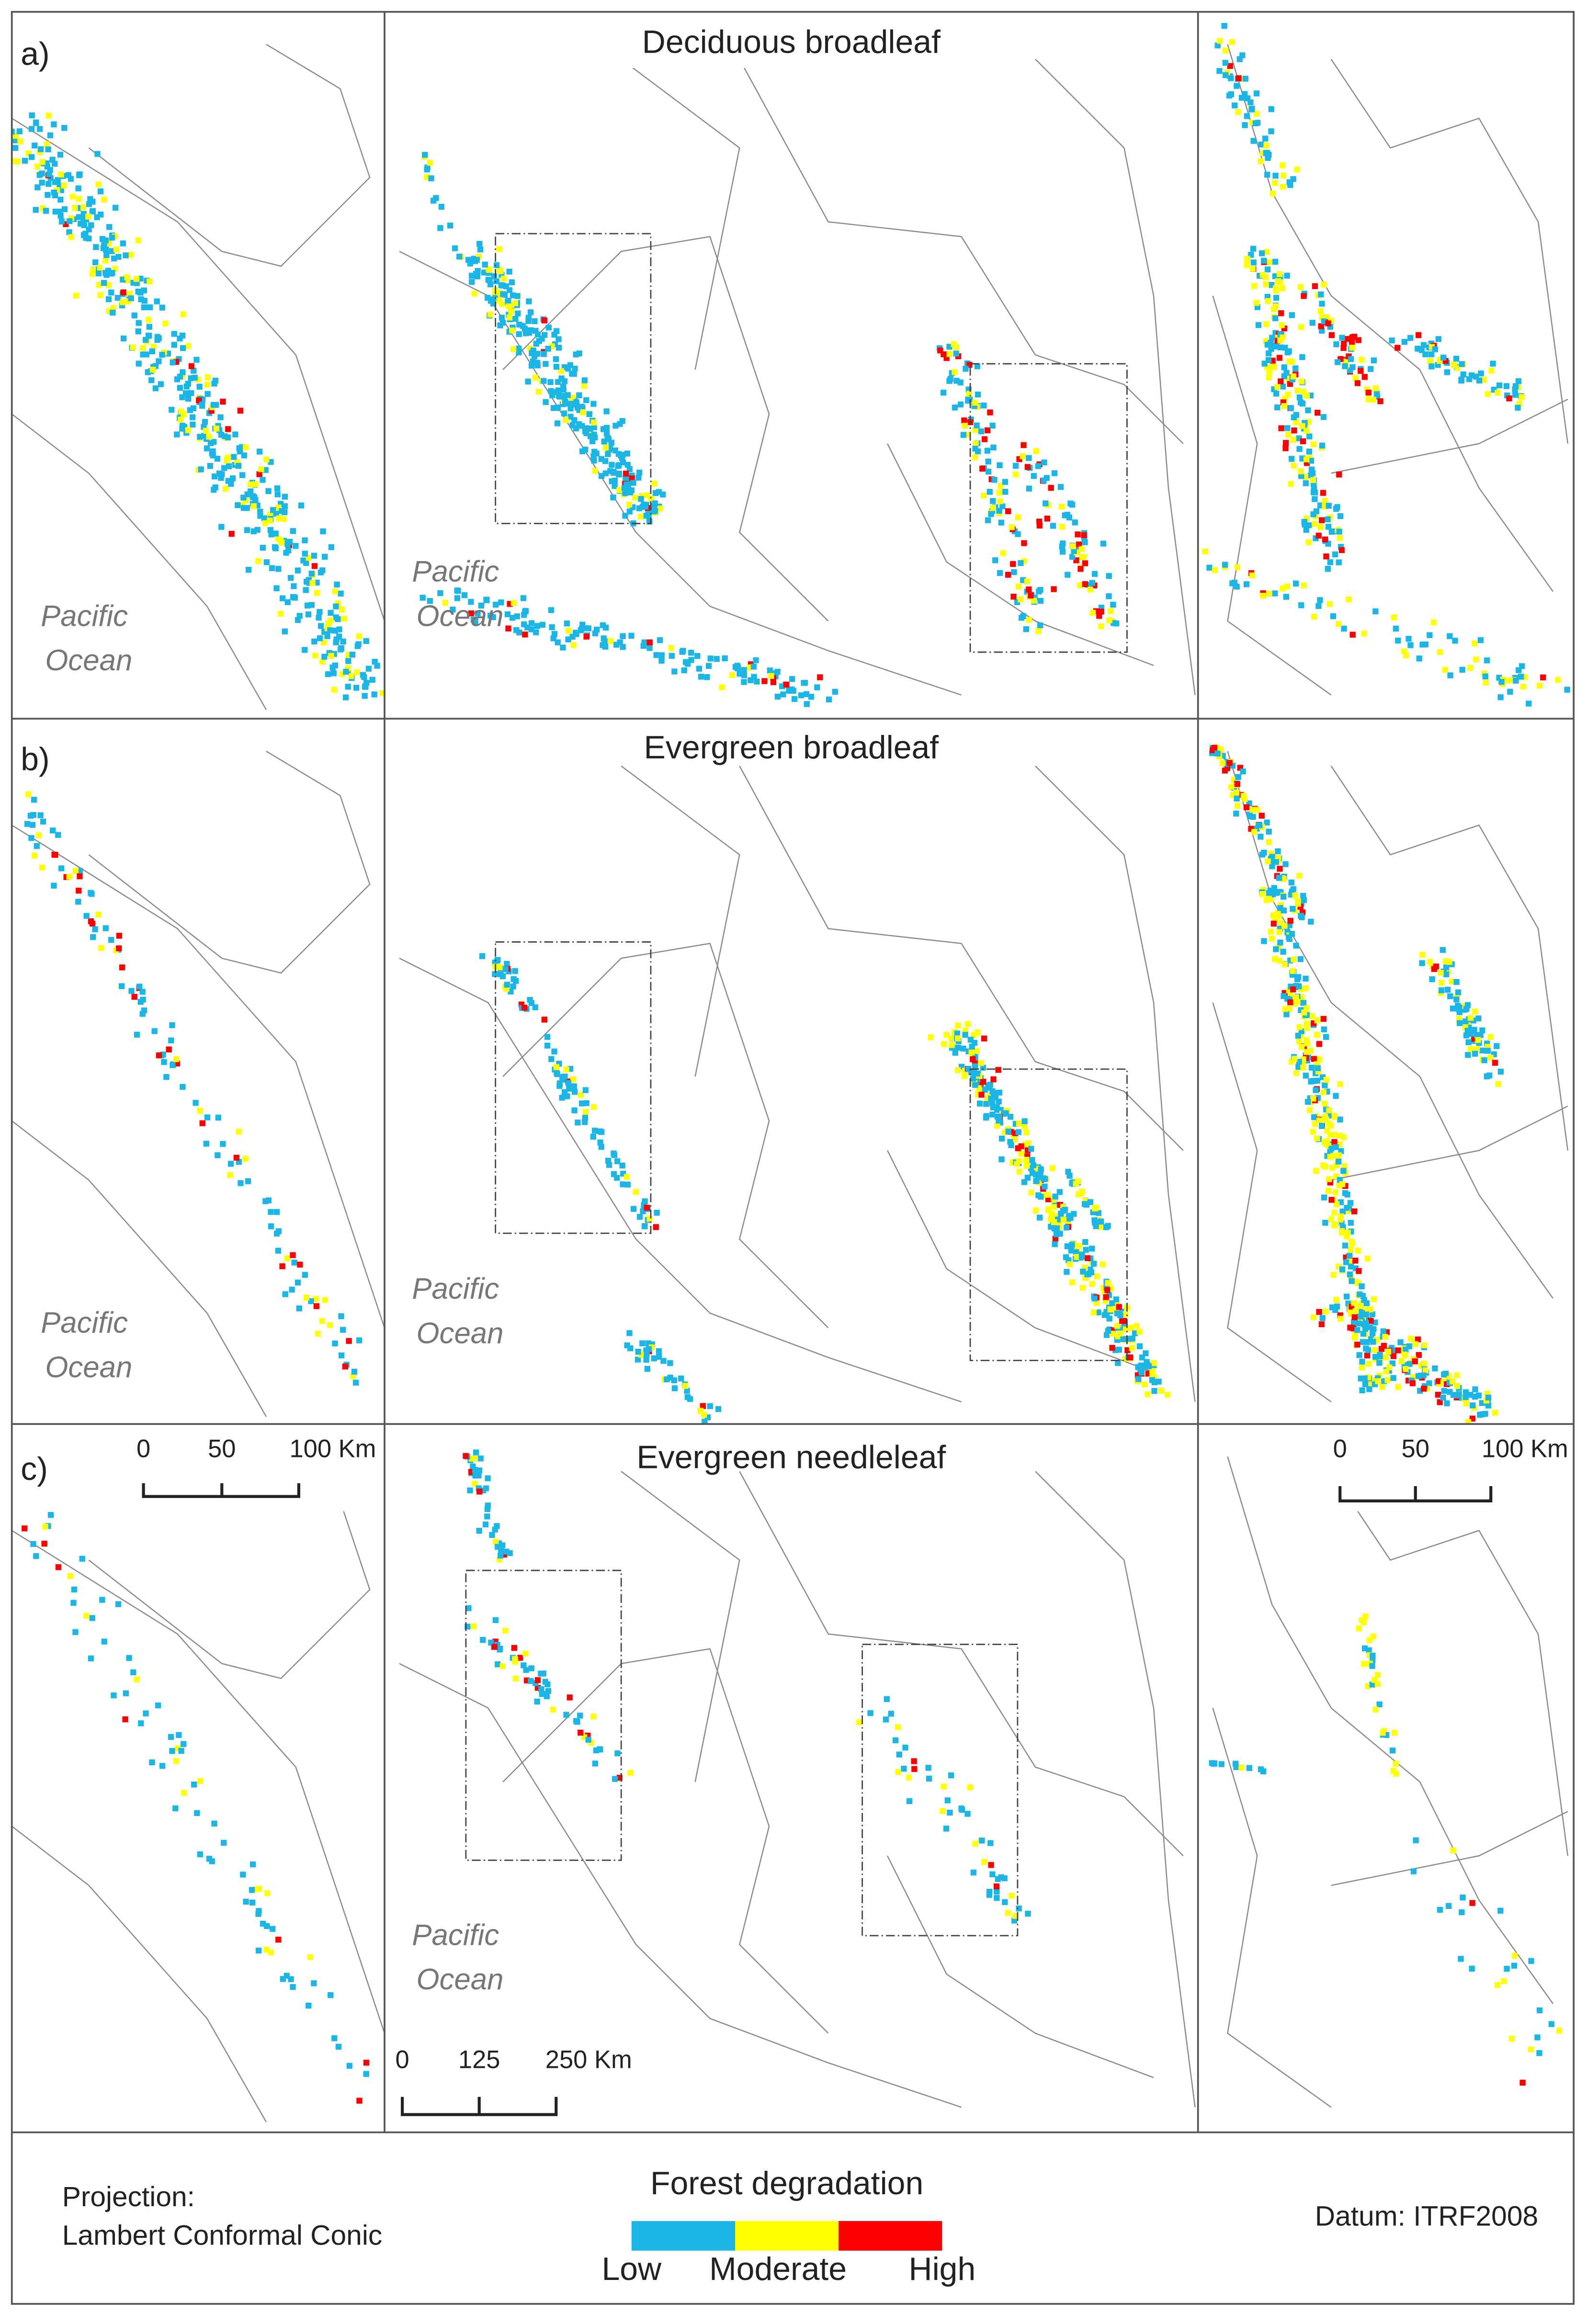  I want to click on pixel-cluster, so click(1486, 1962).